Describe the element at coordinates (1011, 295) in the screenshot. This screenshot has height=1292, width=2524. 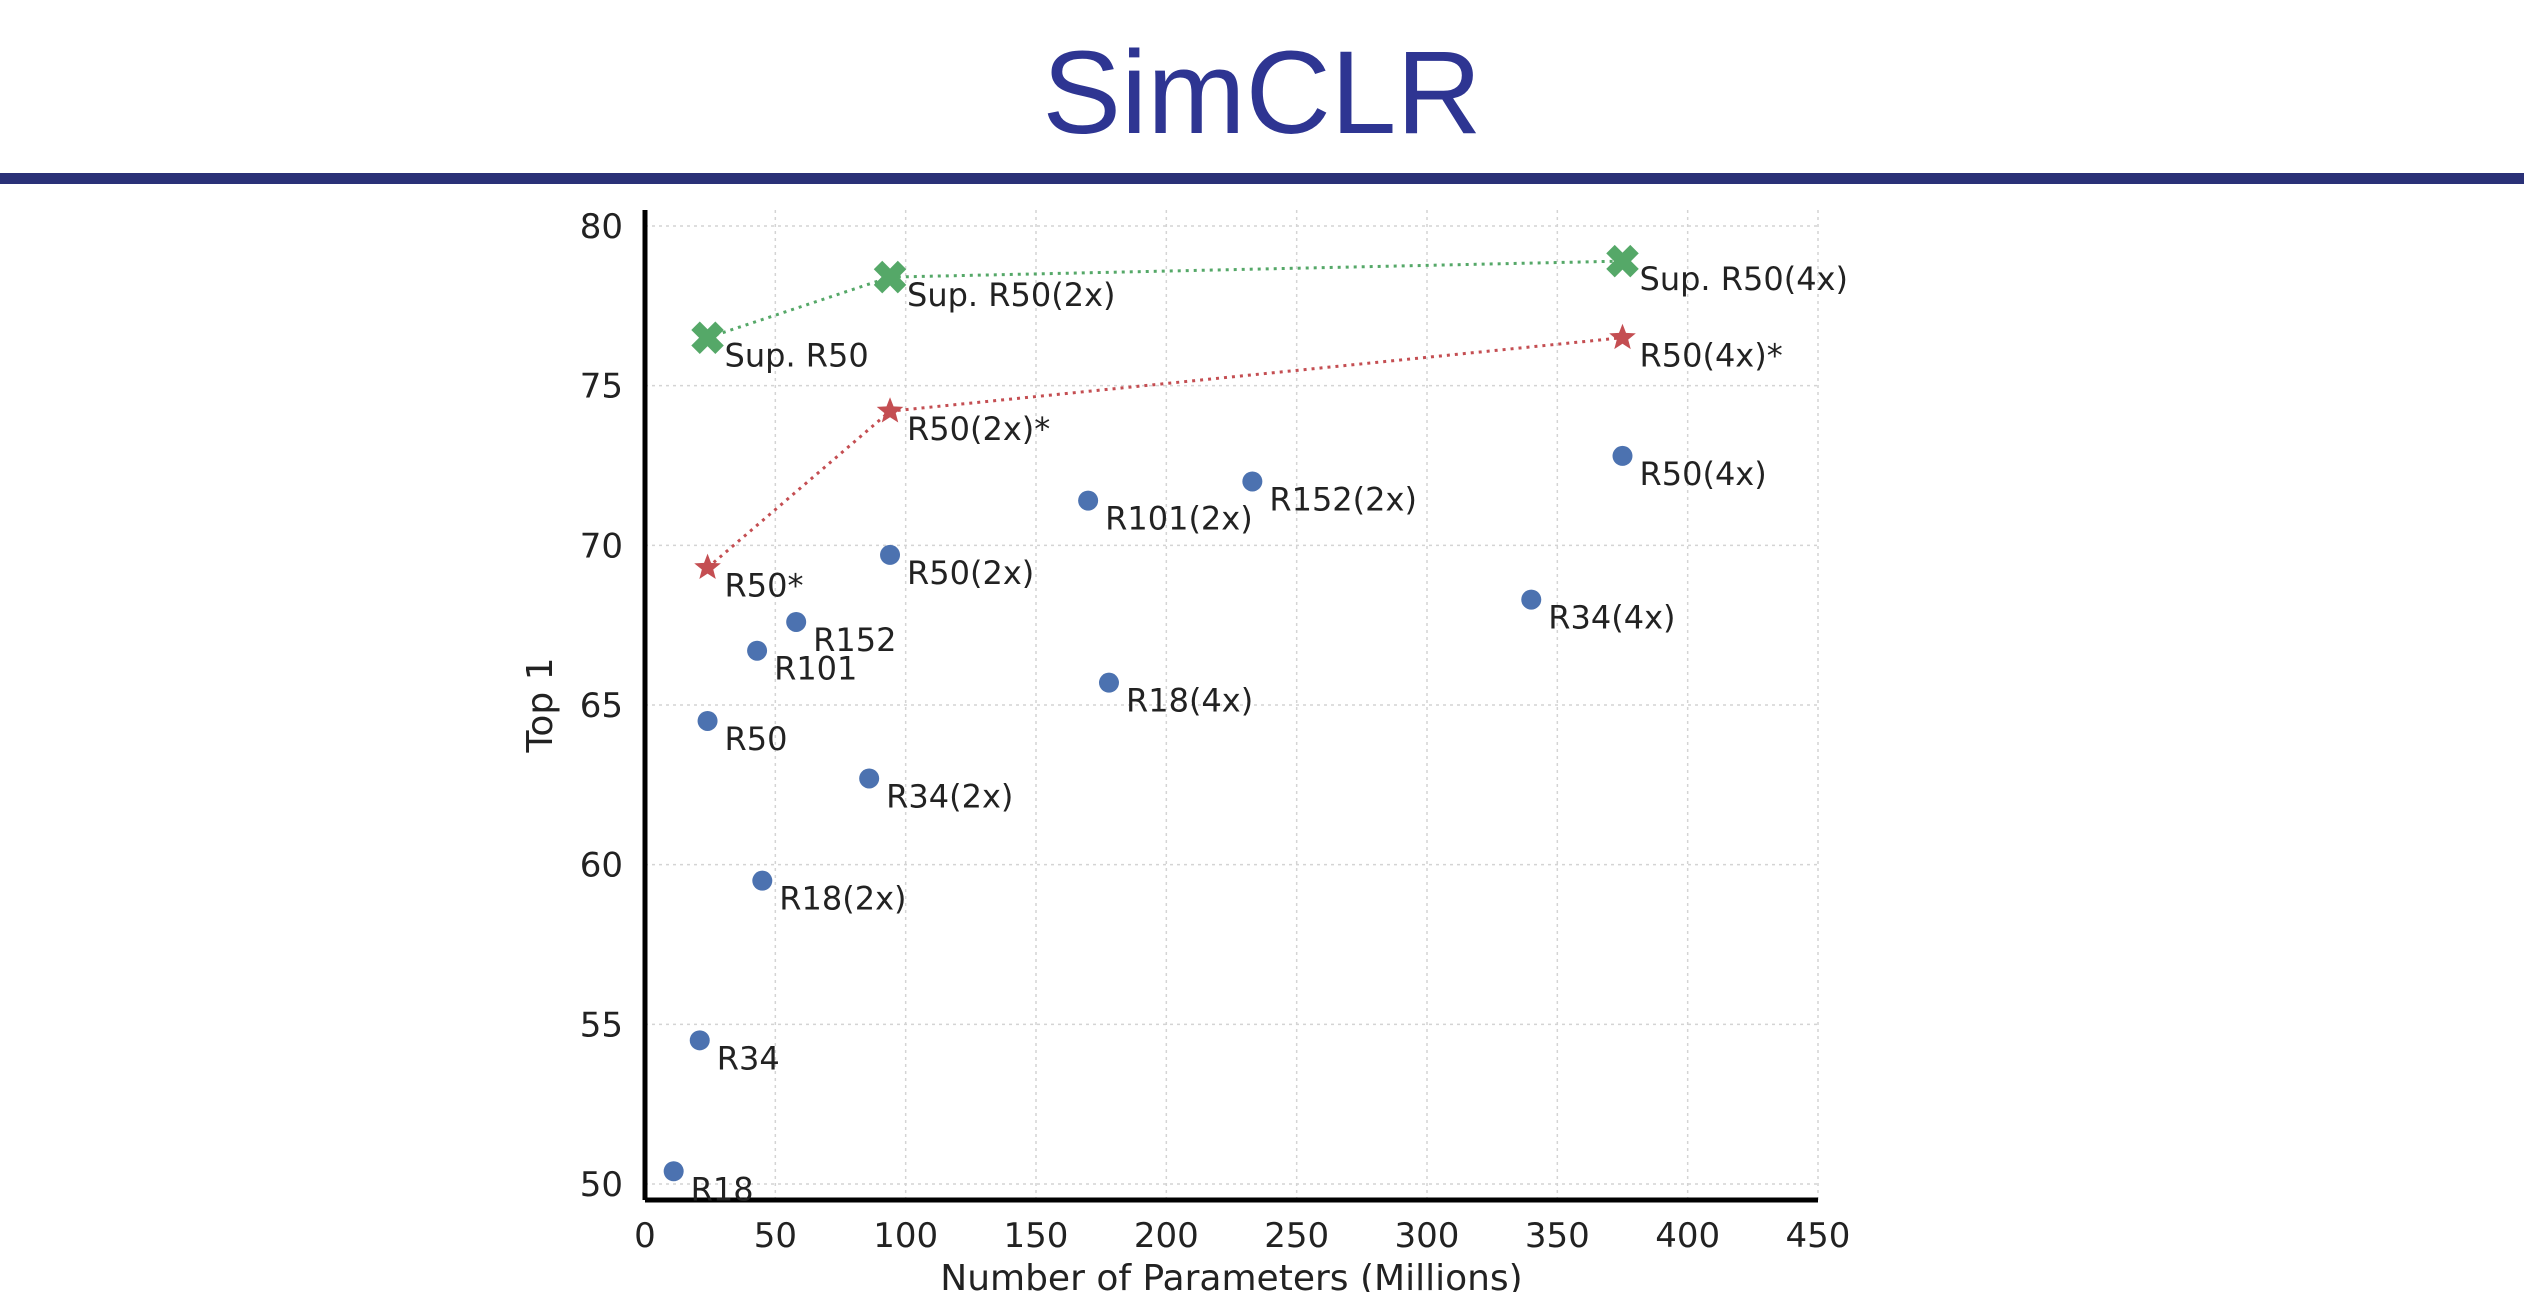
I see `point-label: Sup. R50(2x)` at that location.